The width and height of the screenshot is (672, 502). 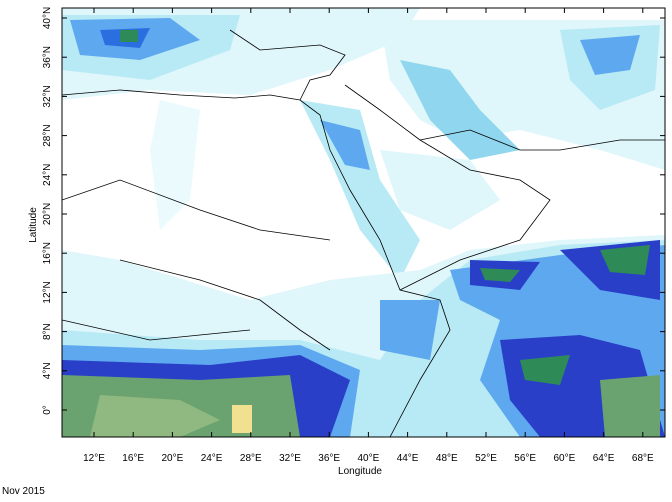 I want to click on x-tick-label: 64°E, so click(x=604, y=458).